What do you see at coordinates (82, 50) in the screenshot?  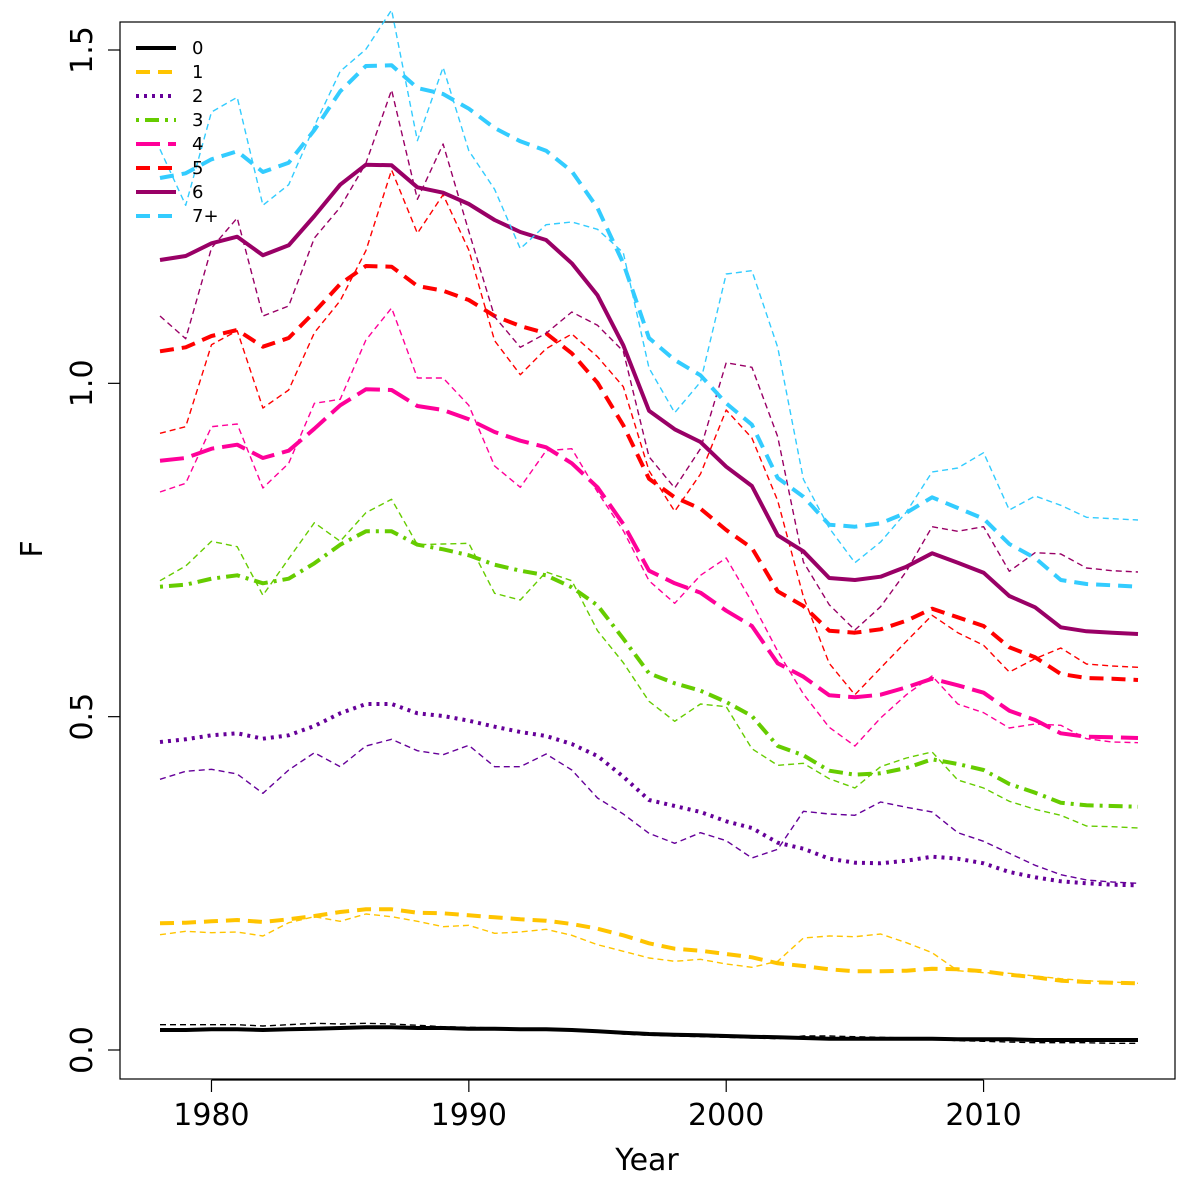 I see `y-tick-label: 1.5` at bounding box center [82, 50].